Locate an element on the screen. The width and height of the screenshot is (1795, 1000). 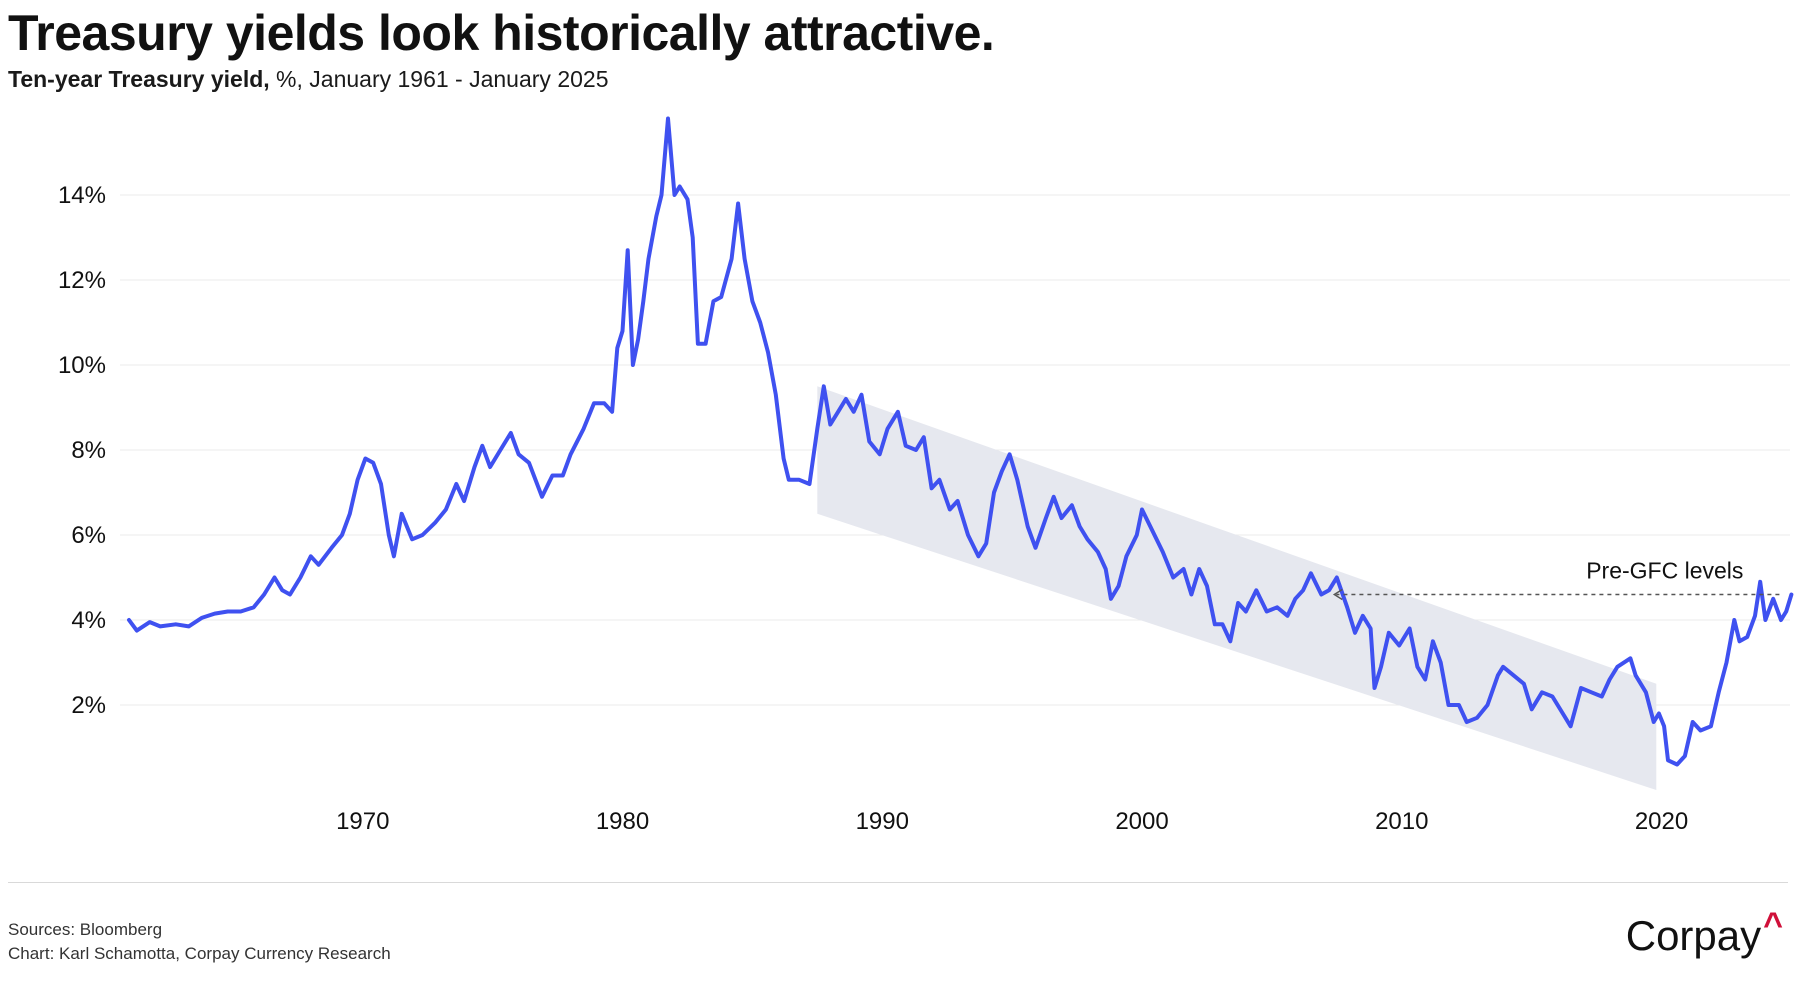
y-tick-label: 8% is located at coordinates (88, 450).